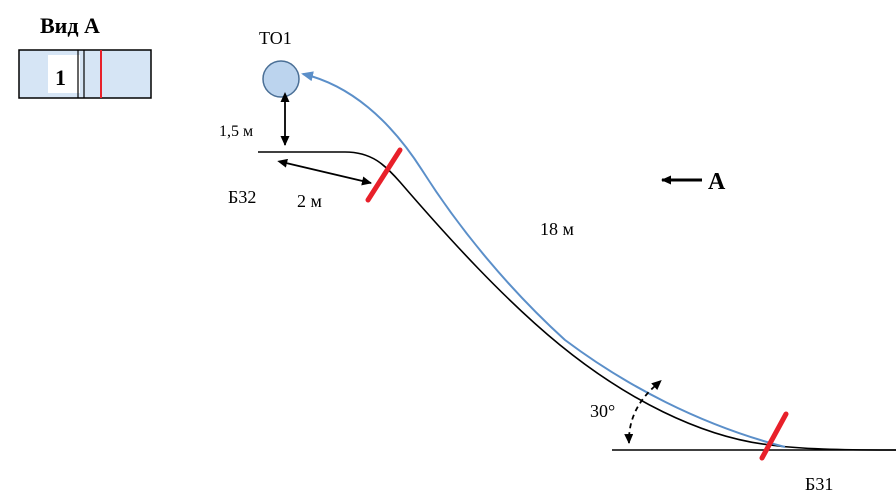 Image resolution: width=896 pixels, height=497 pixels. What do you see at coordinates (774, 436) in the screenshot?
I see `marker-b31` at bounding box center [774, 436].